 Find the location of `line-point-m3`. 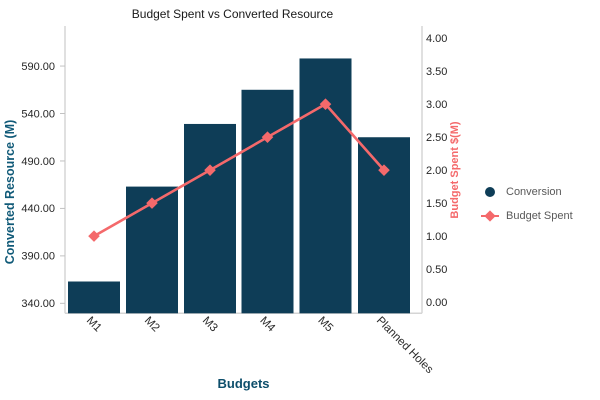

line-point-m3 is located at coordinates (210, 170).